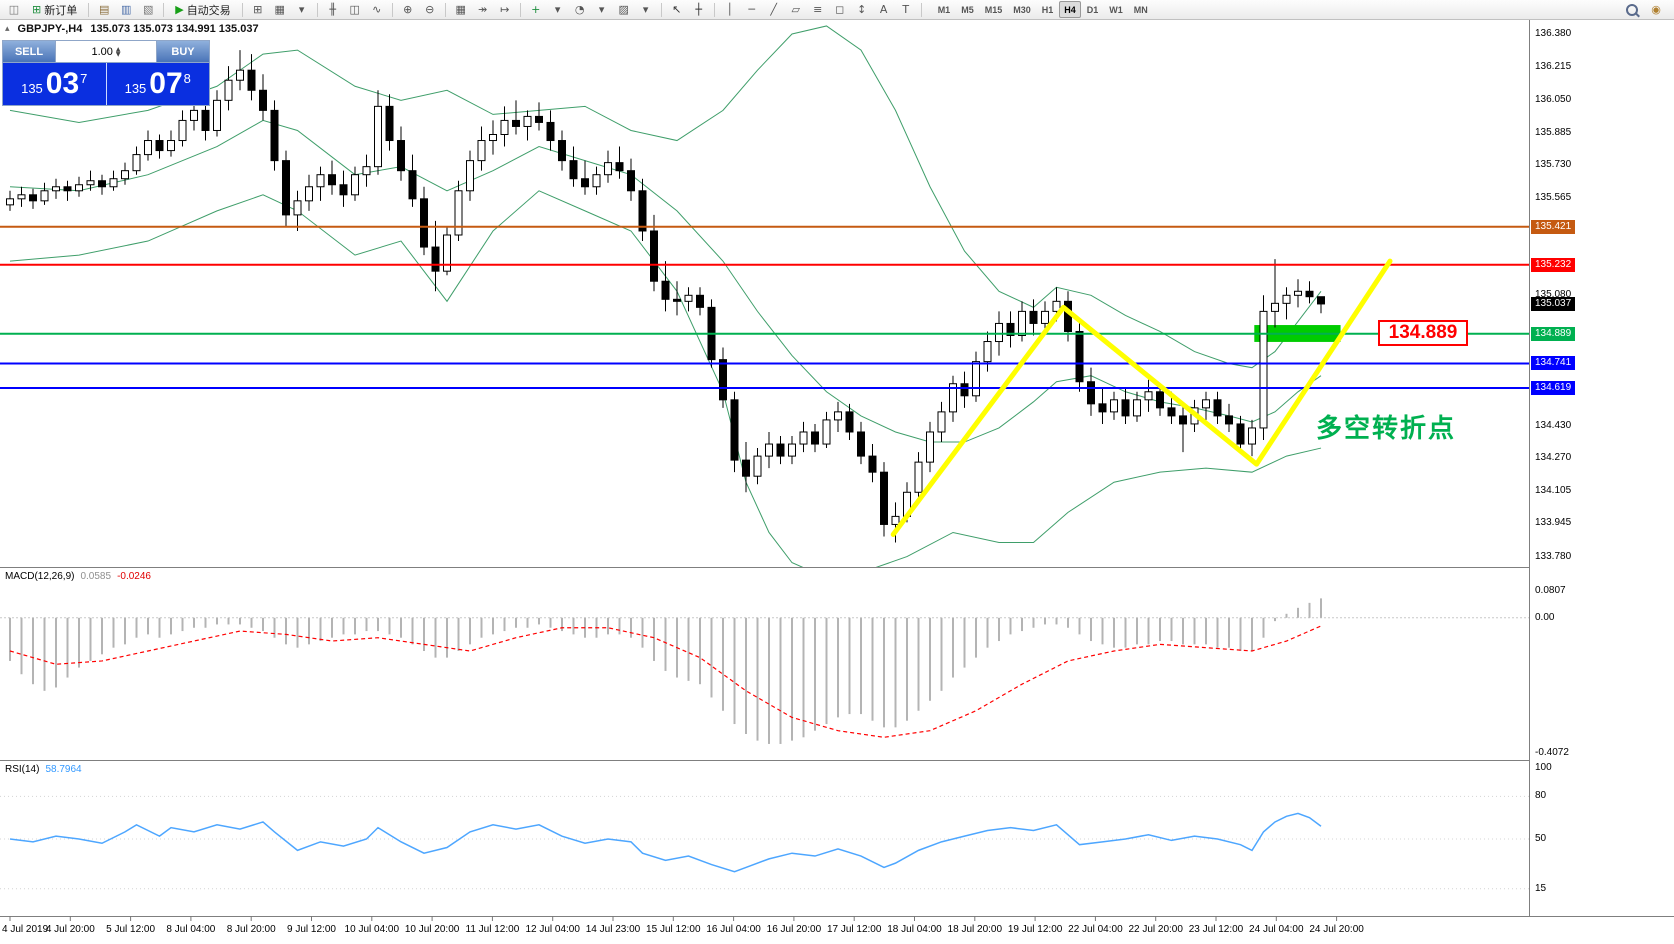 Image resolution: width=1674 pixels, height=944 pixels. I want to click on zoom-out-icon: ⊖, so click(430, 10).